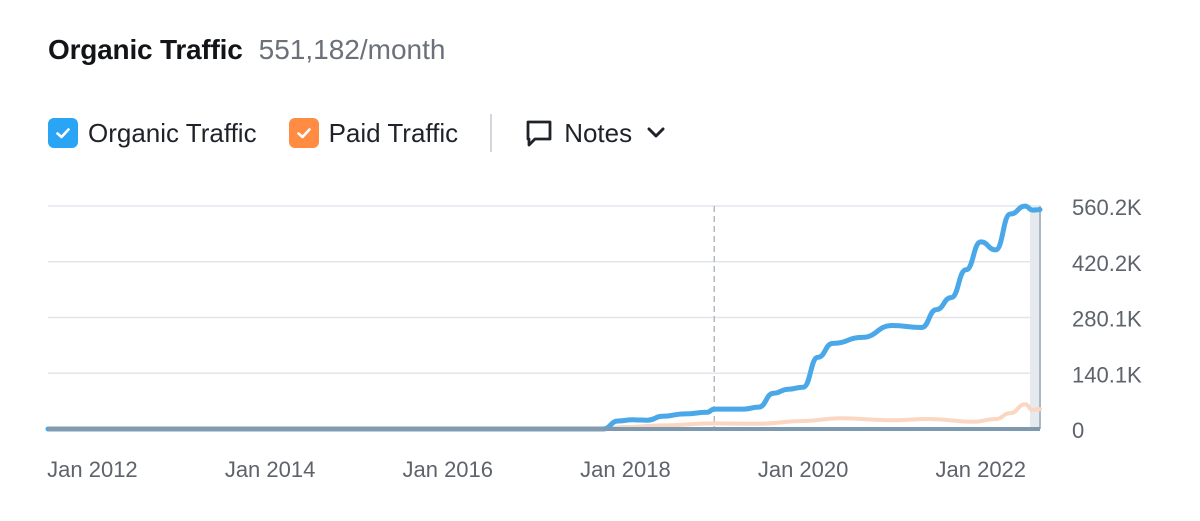 The height and width of the screenshot is (521, 1200). What do you see at coordinates (352, 49) in the screenshot?
I see `traffic-value: 551,182/month` at bounding box center [352, 49].